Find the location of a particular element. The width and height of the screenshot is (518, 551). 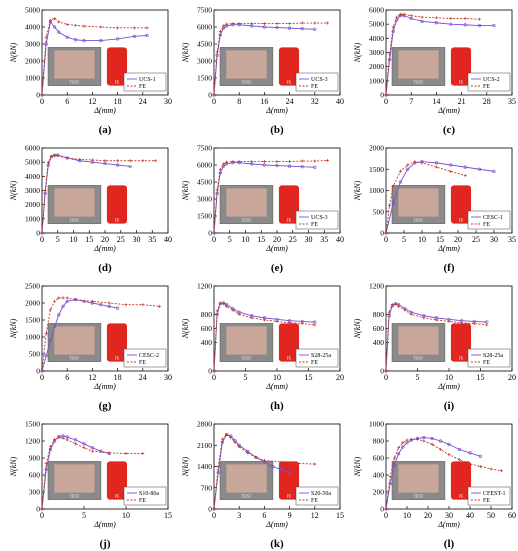

x-tick-label: 9 is located at coordinates (290, 515).